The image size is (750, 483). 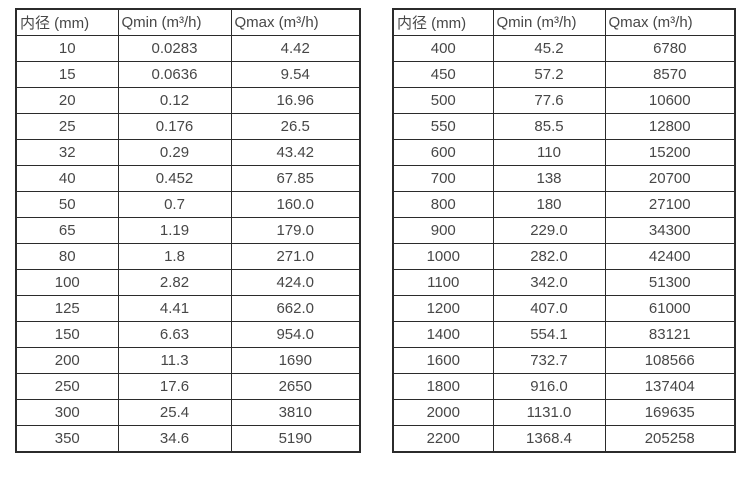 I want to click on table-cell: 342.0, so click(x=549, y=282).